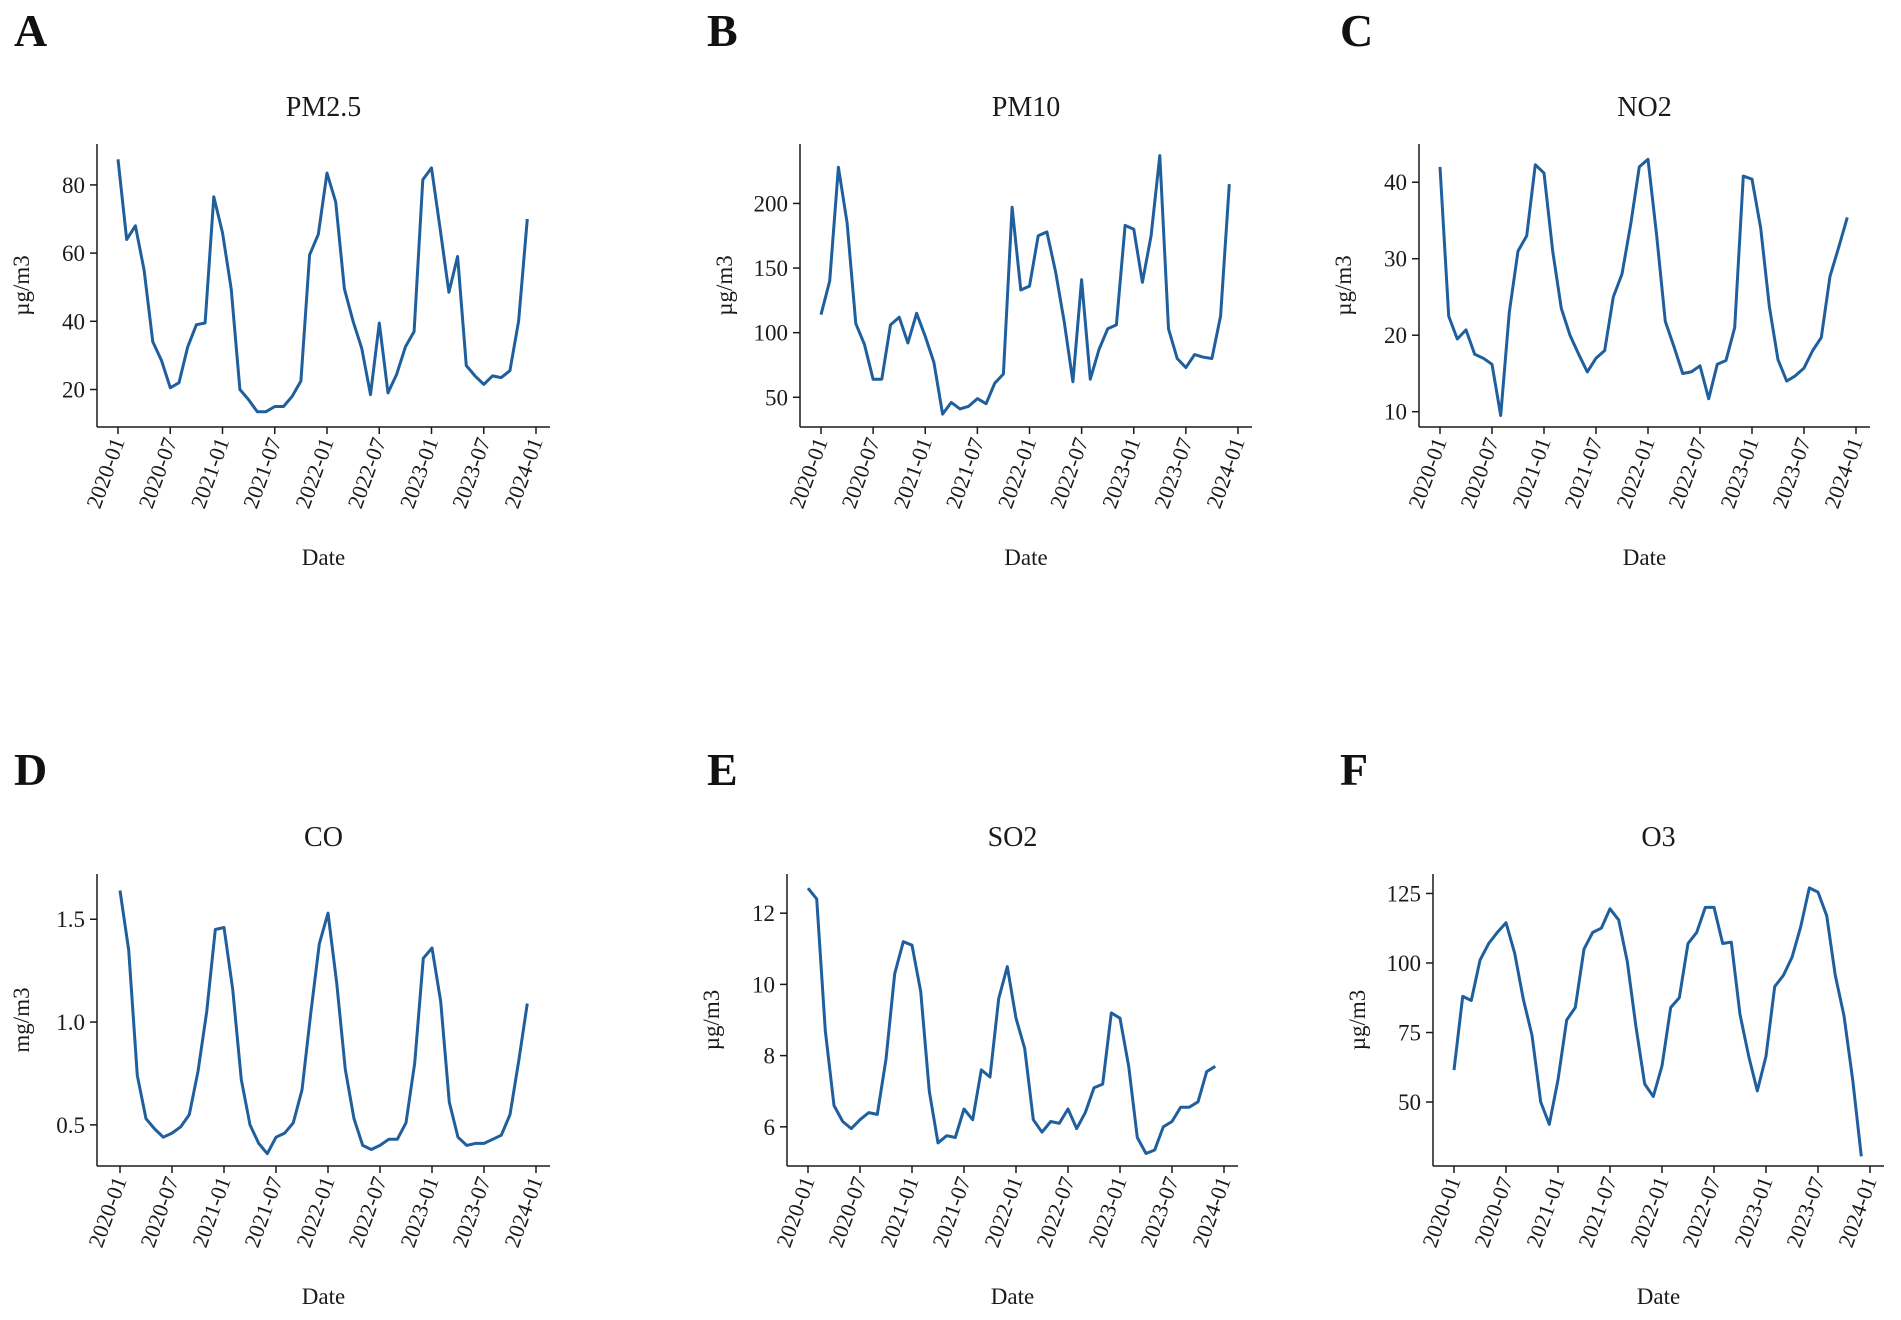 This screenshot has height=1320, width=1901. Describe the element at coordinates (1644, 107) in the screenshot. I see `chart-title: NO2` at that location.